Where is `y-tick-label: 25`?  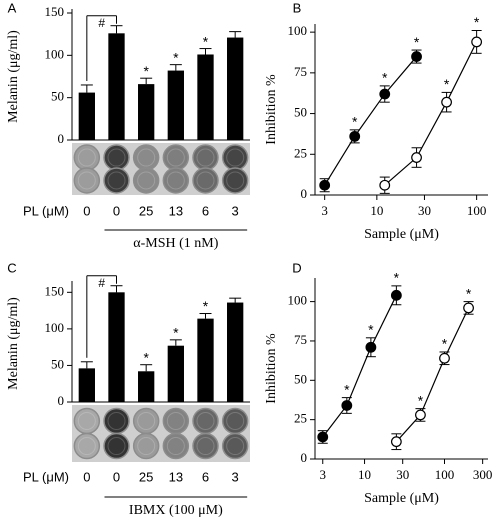 y-tick-label: 25 is located at coordinates (300, 418).